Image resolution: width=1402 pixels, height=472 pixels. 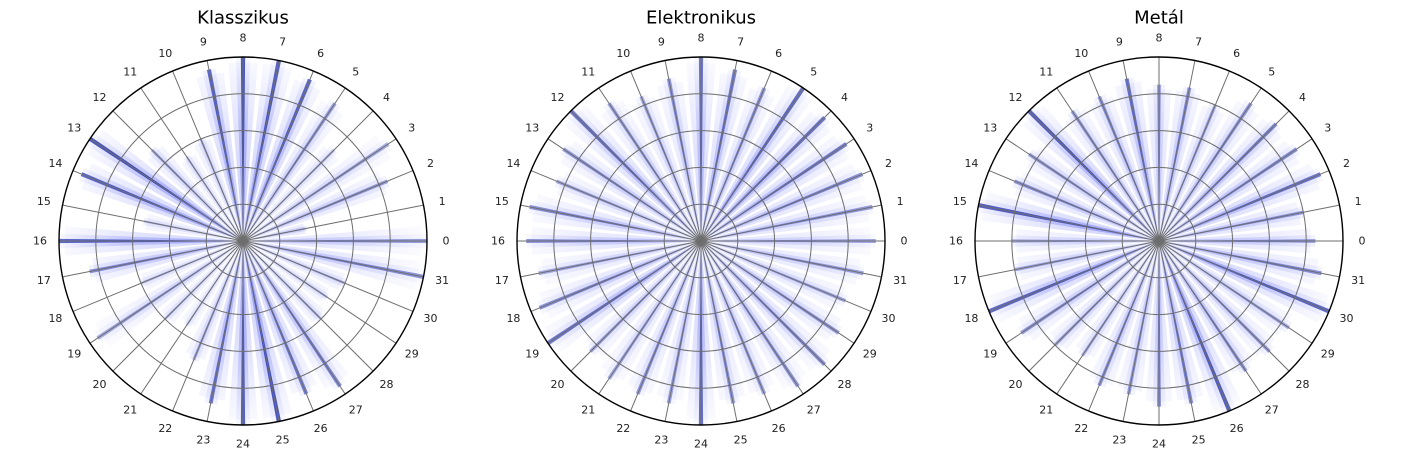 I want to click on chart-title: Klasszikus, so click(x=243, y=18).